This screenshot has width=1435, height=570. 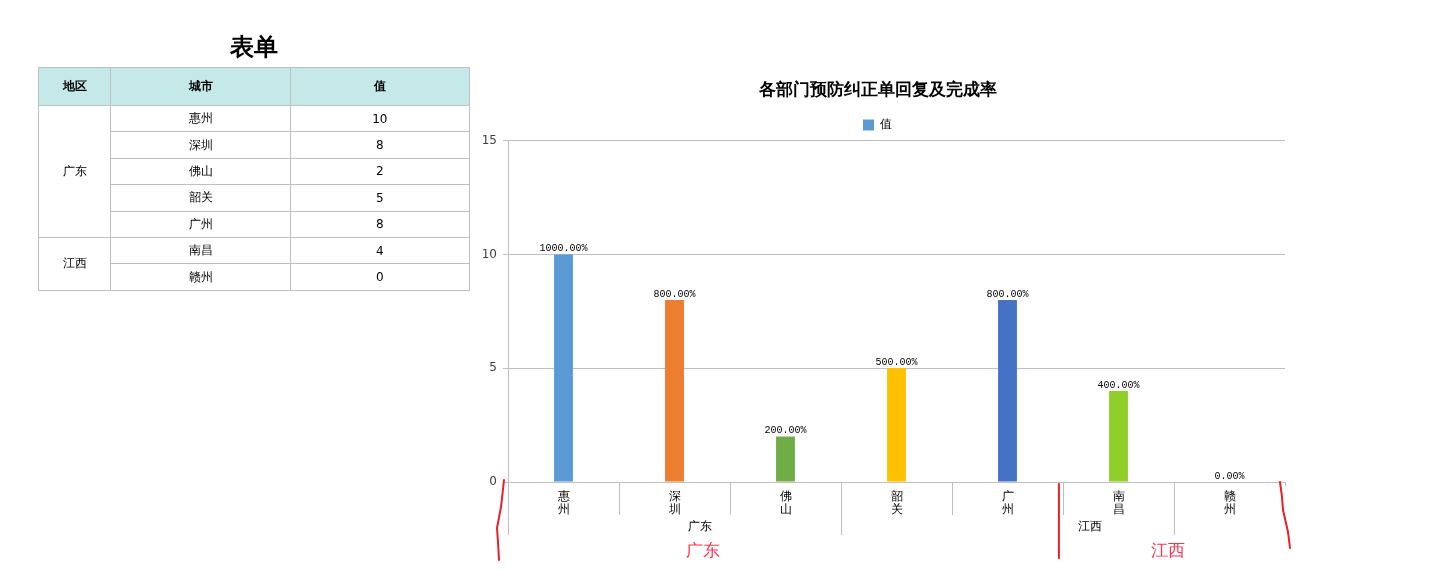 What do you see at coordinates (254, 47) in the screenshot?
I see `text: 表单` at bounding box center [254, 47].